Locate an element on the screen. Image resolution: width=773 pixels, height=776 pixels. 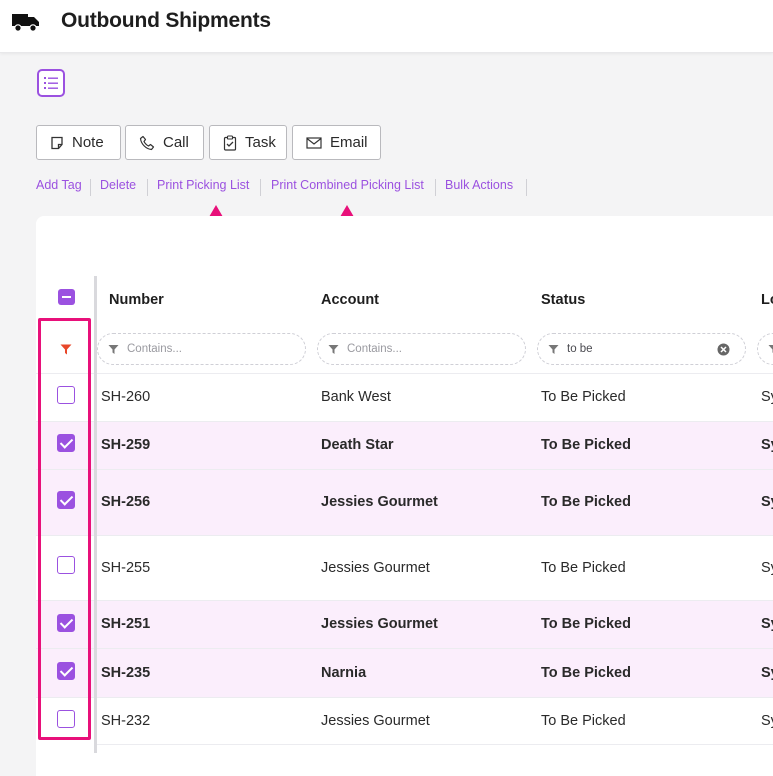
app-header: Outbound Shipments is located at coordinates (386, 26).